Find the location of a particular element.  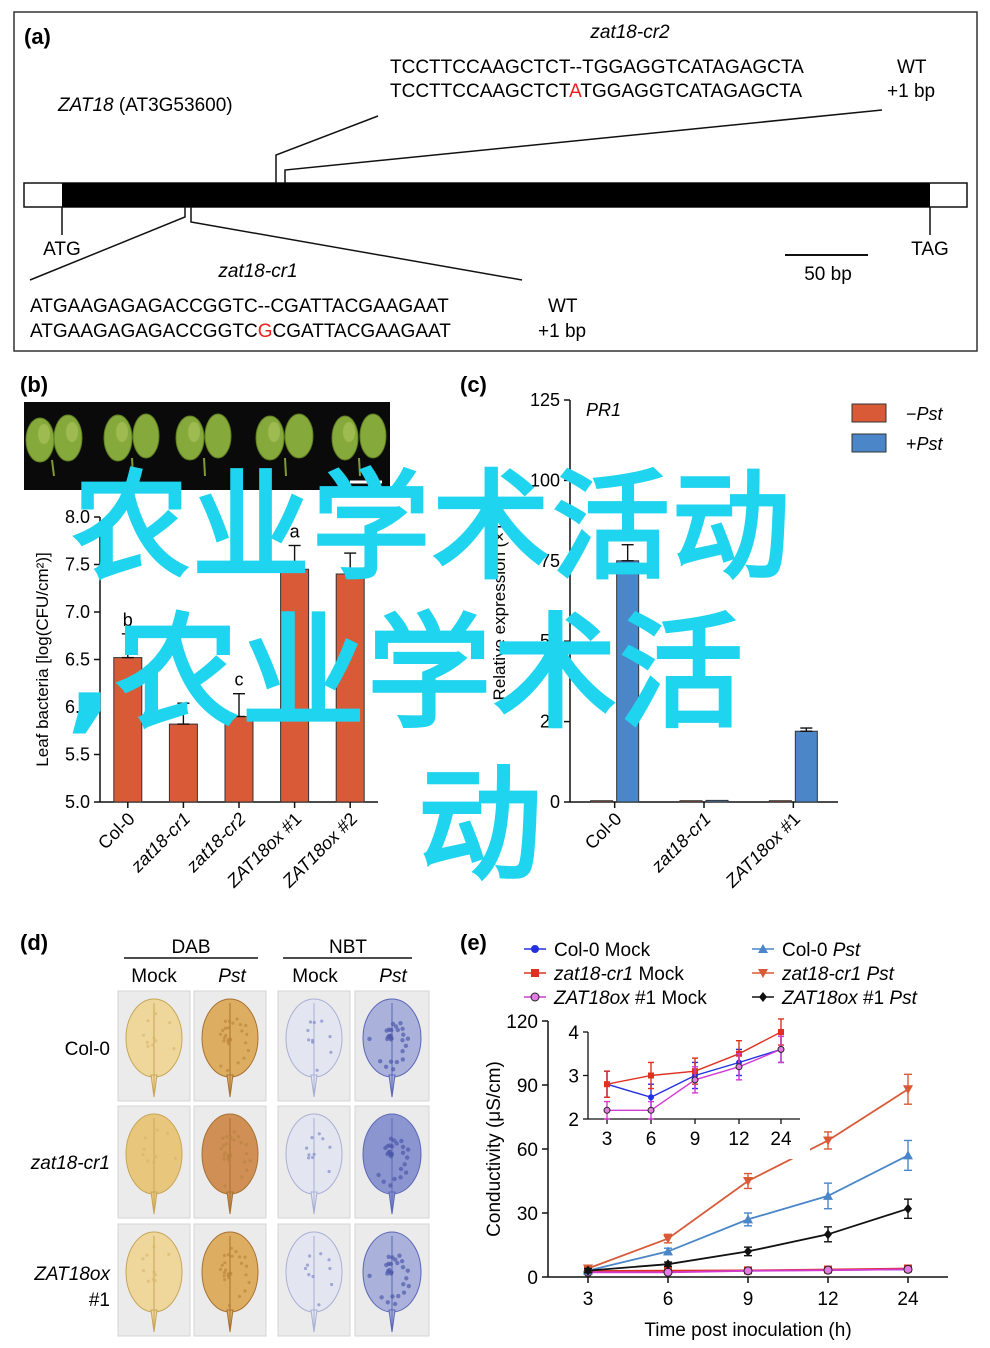

cr1-mut-label: +1 bp is located at coordinates (562, 331).